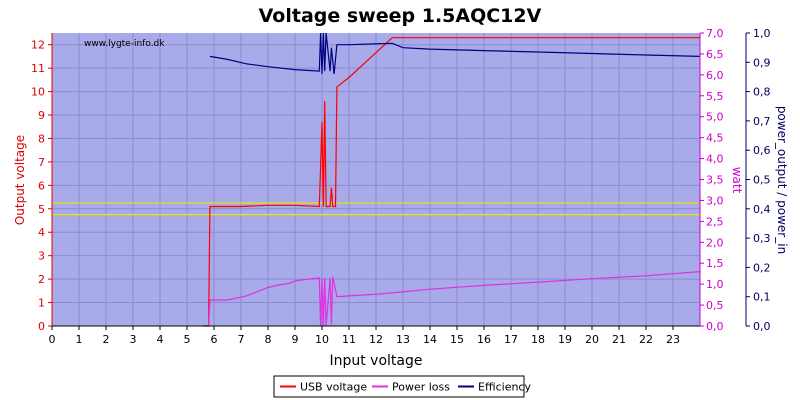 This screenshot has height=400, width=800. What do you see at coordinates (376, 209) in the screenshot?
I see `reference-lines` at bounding box center [376, 209].